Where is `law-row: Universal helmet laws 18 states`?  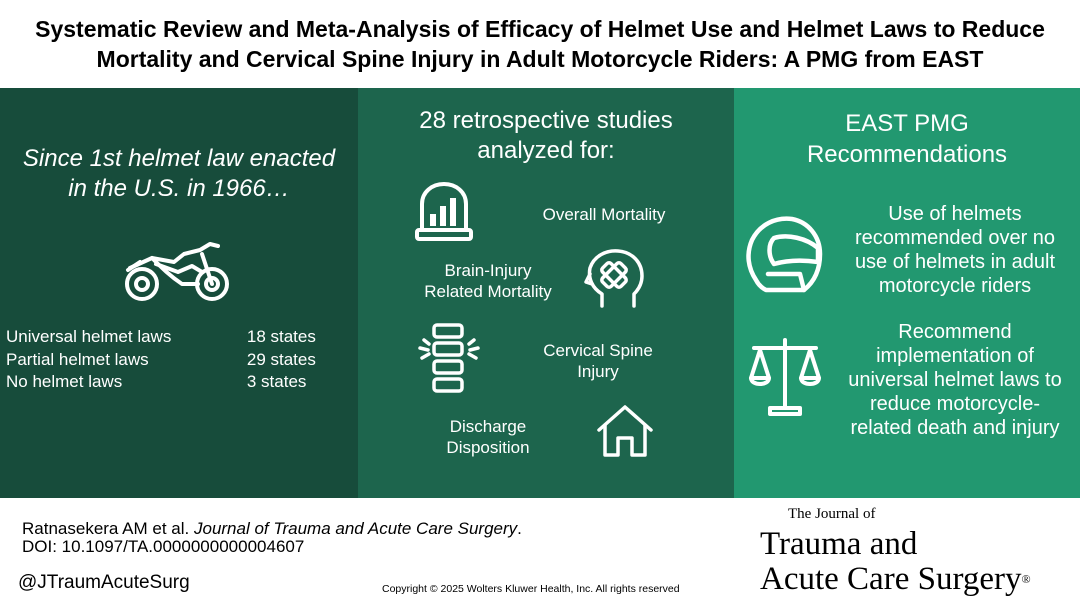
law-row: Universal helmet laws 18 states is located at coordinates (176, 337).